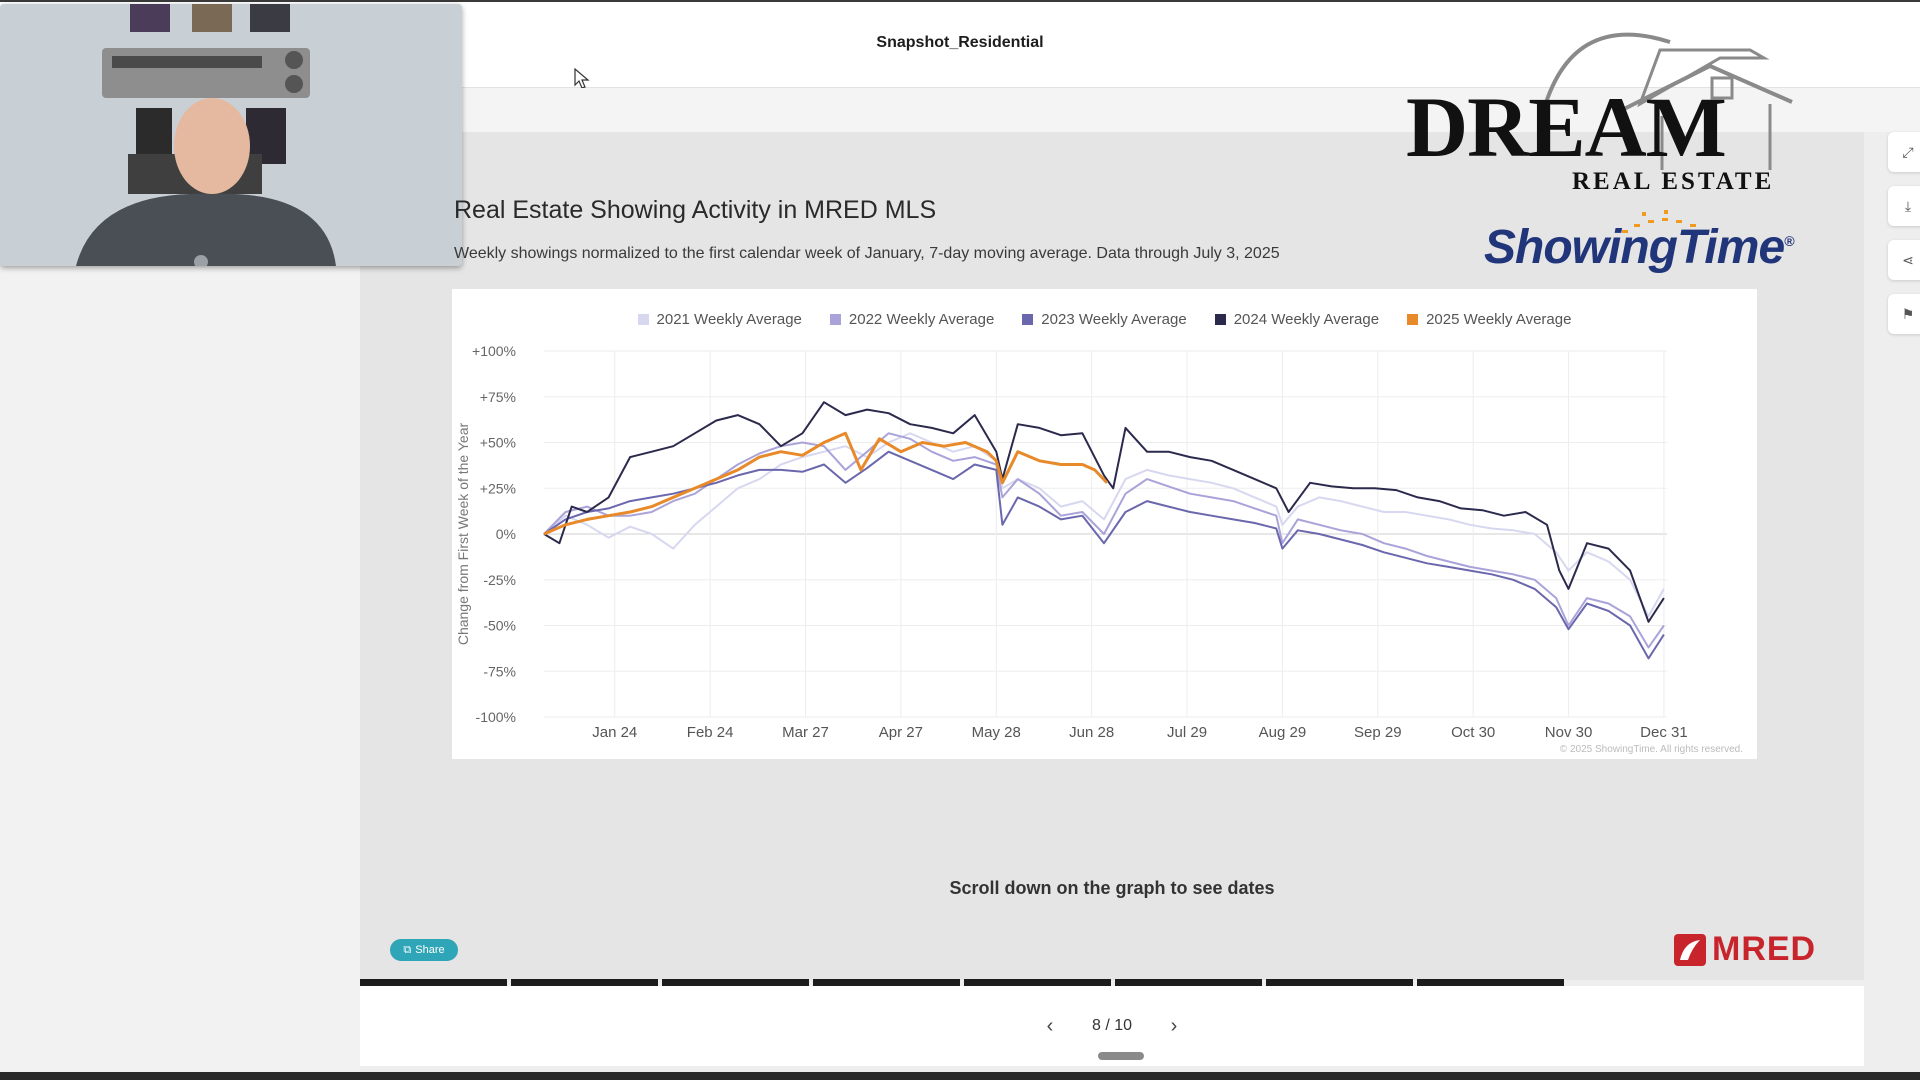 The height and width of the screenshot is (1080, 1920). I want to click on chevron-right-icon: ›, so click(1174, 1025).